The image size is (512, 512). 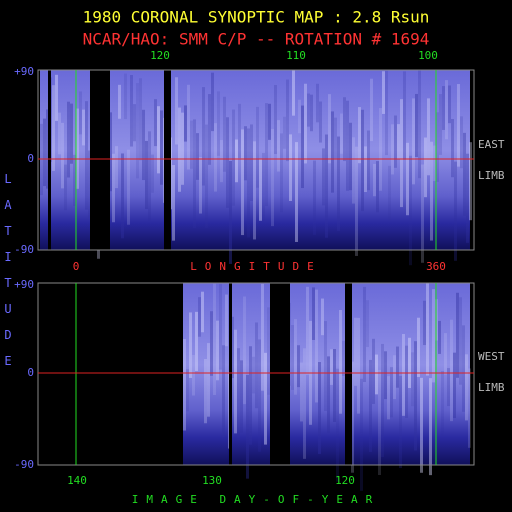 What do you see at coordinates (491, 387) in the screenshot?
I see `side-label: LIMB` at bounding box center [491, 387].